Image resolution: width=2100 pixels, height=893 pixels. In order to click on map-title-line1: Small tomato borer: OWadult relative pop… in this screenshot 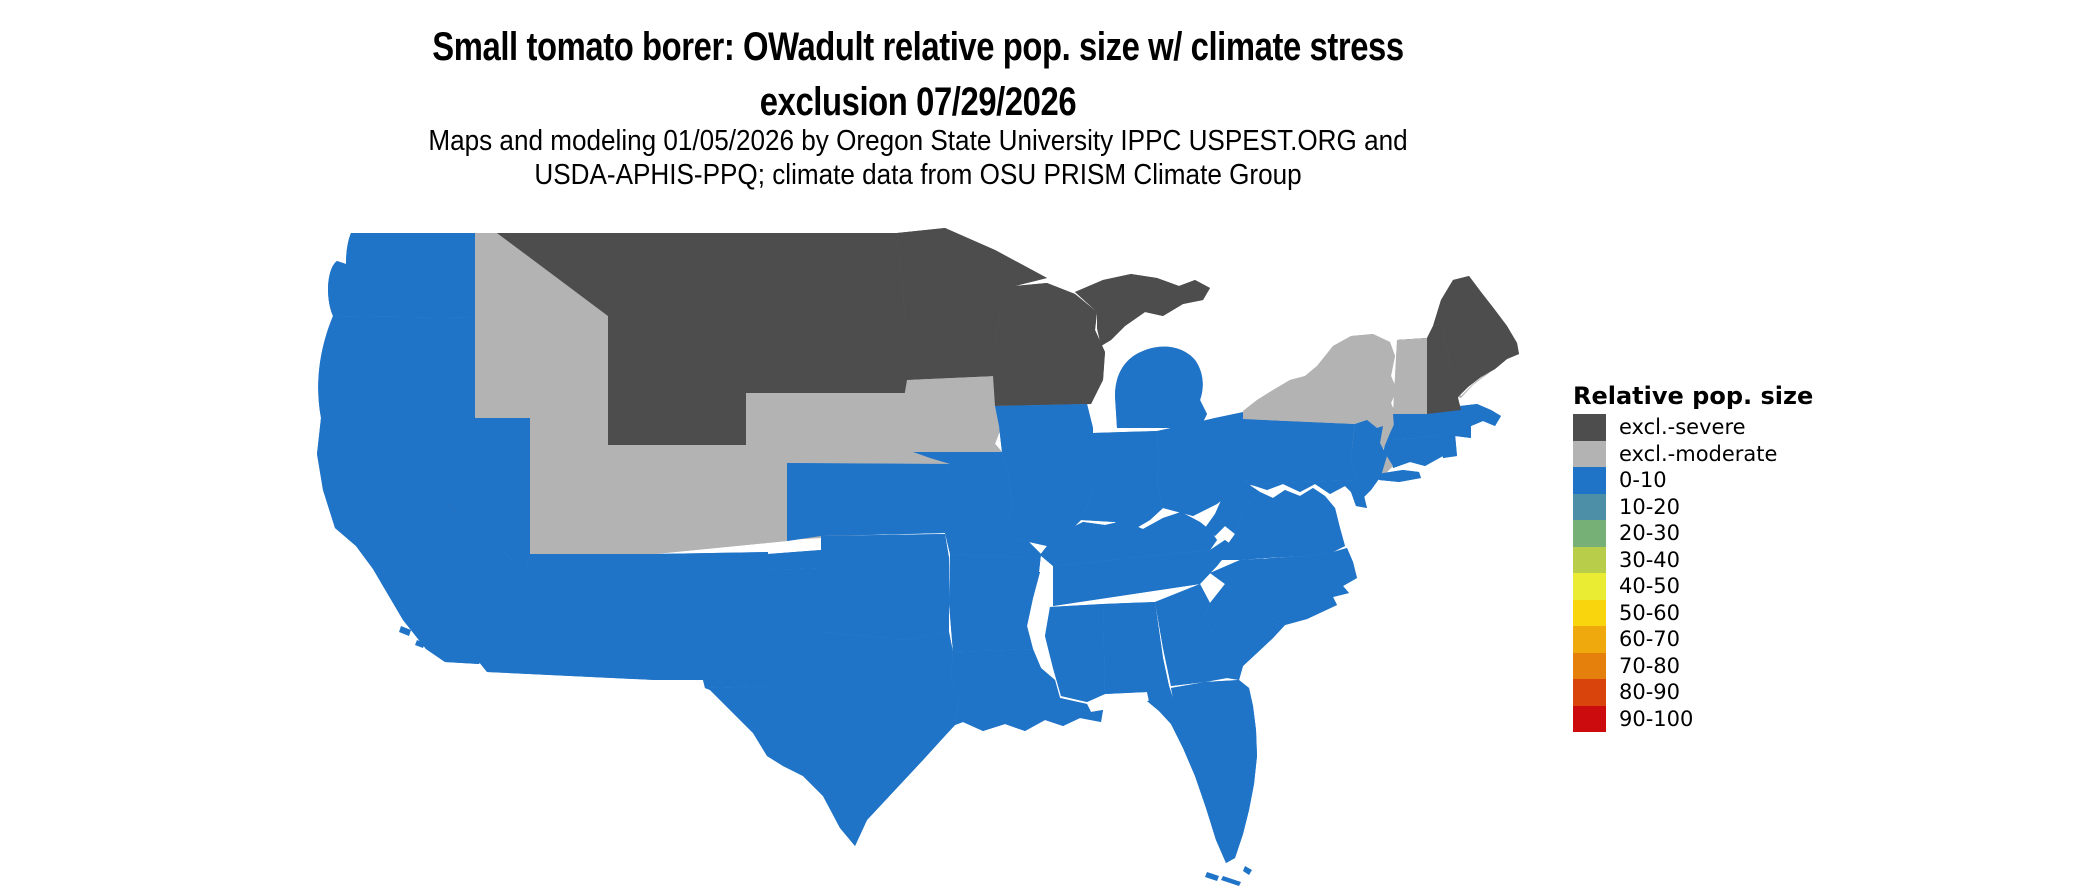, I will do `click(918, 47)`.